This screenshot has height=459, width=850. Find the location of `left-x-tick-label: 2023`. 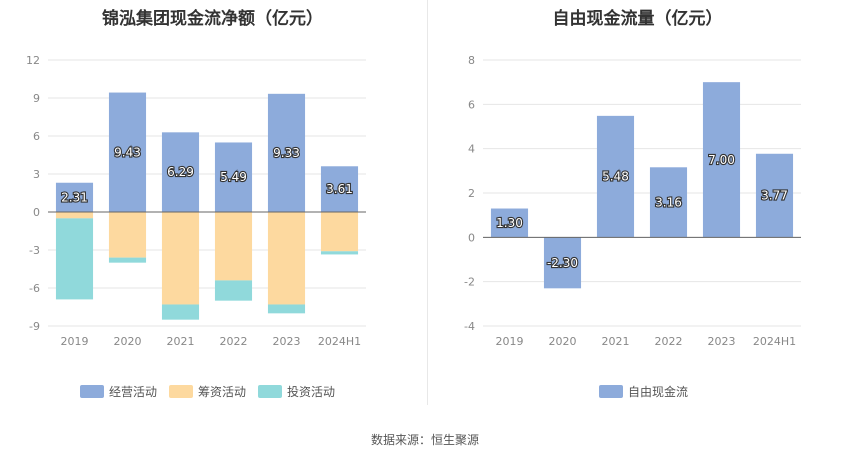

left-x-tick-label: 2023 is located at coordinates (287, 341).